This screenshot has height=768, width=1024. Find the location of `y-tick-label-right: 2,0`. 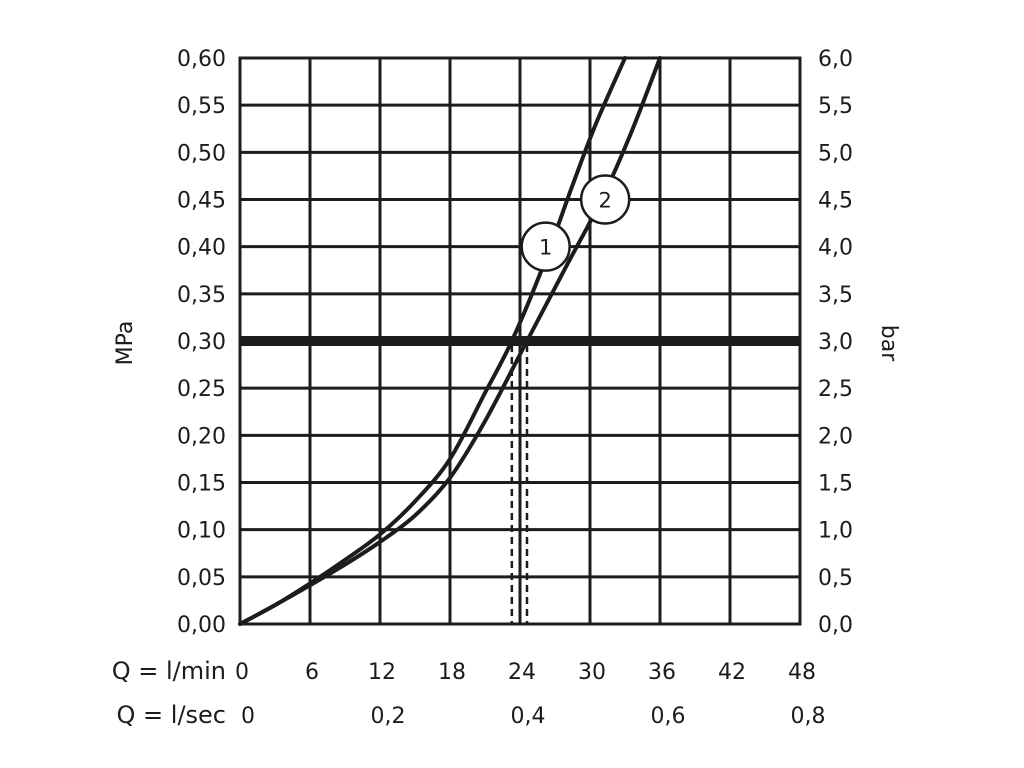

y-tick-label-right: 2,0 is located at coordinates (835, 436).